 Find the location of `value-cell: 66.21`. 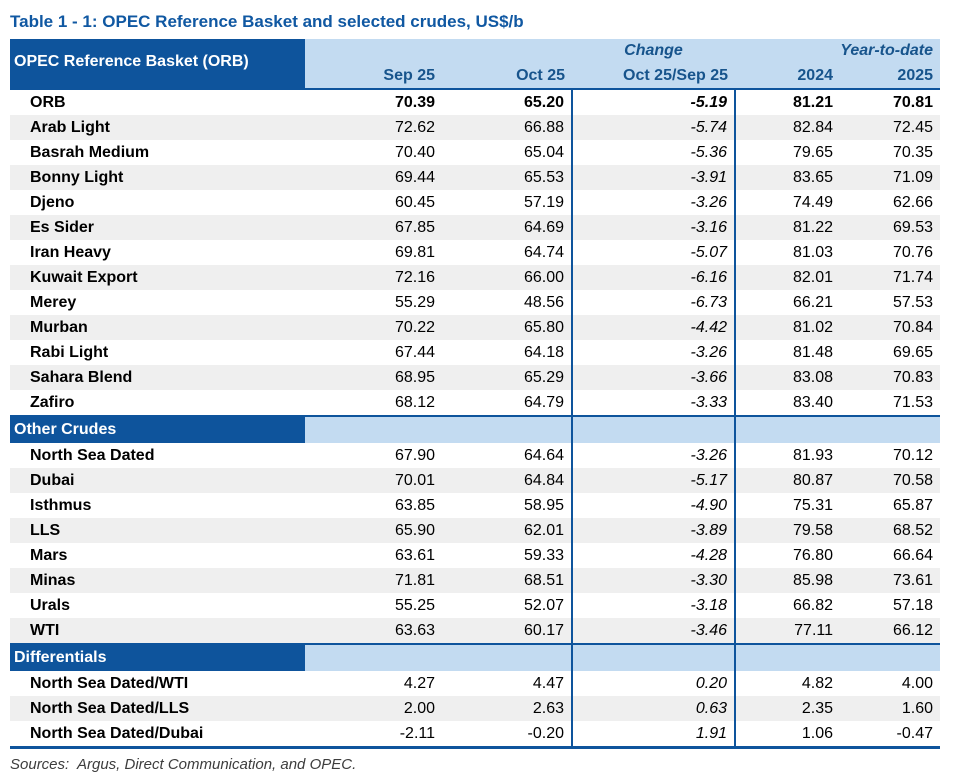

value-cell: 66.21 is located at coordinates (787, 302).